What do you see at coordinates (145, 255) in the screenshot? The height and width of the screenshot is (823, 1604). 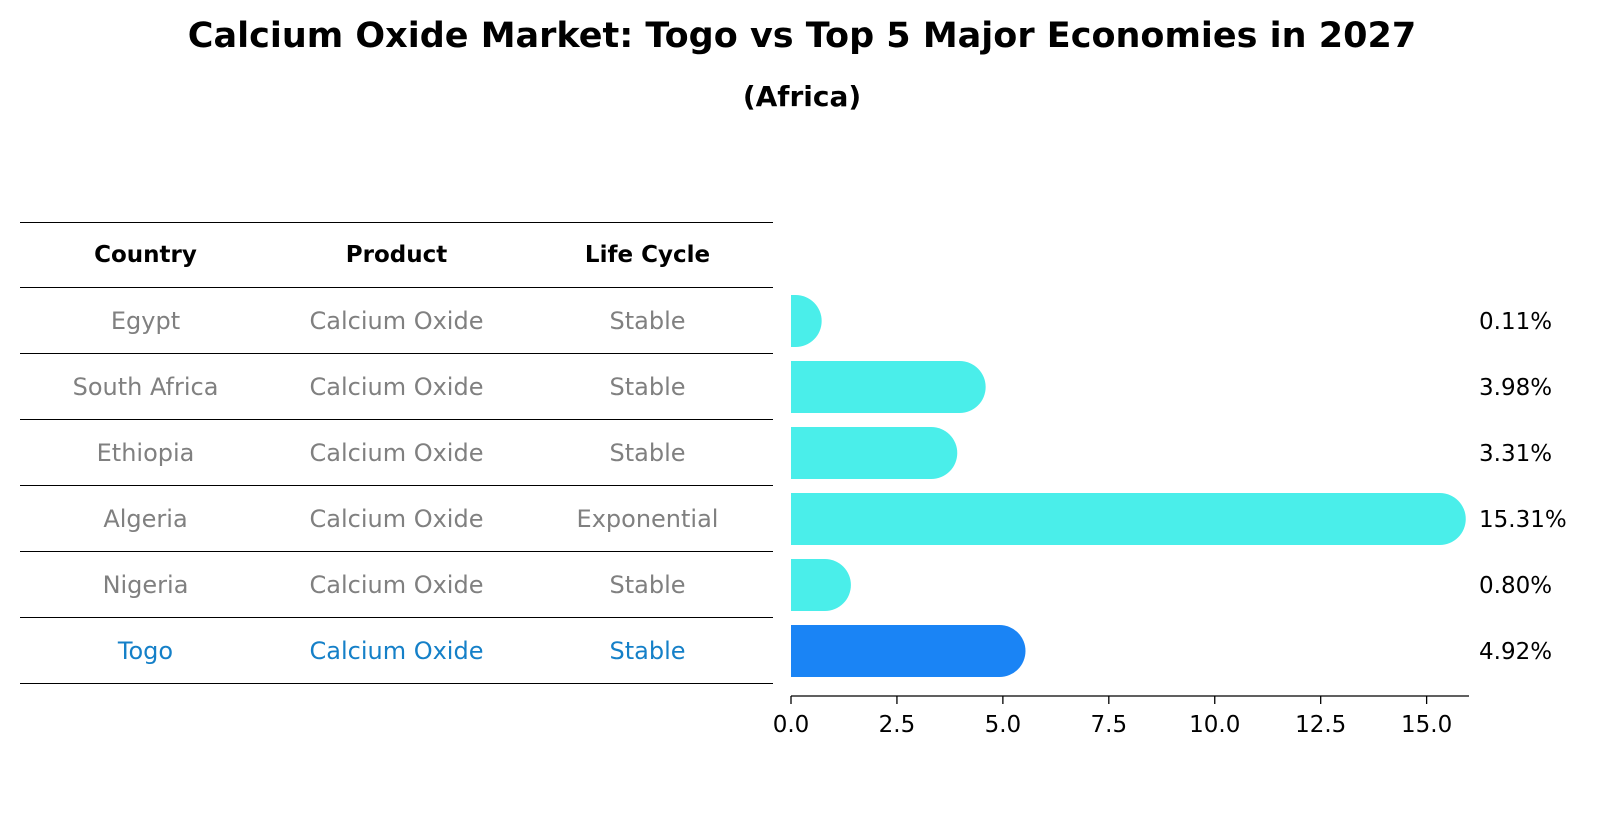 I see `header-country: Country` at bounding box center [145, 255].